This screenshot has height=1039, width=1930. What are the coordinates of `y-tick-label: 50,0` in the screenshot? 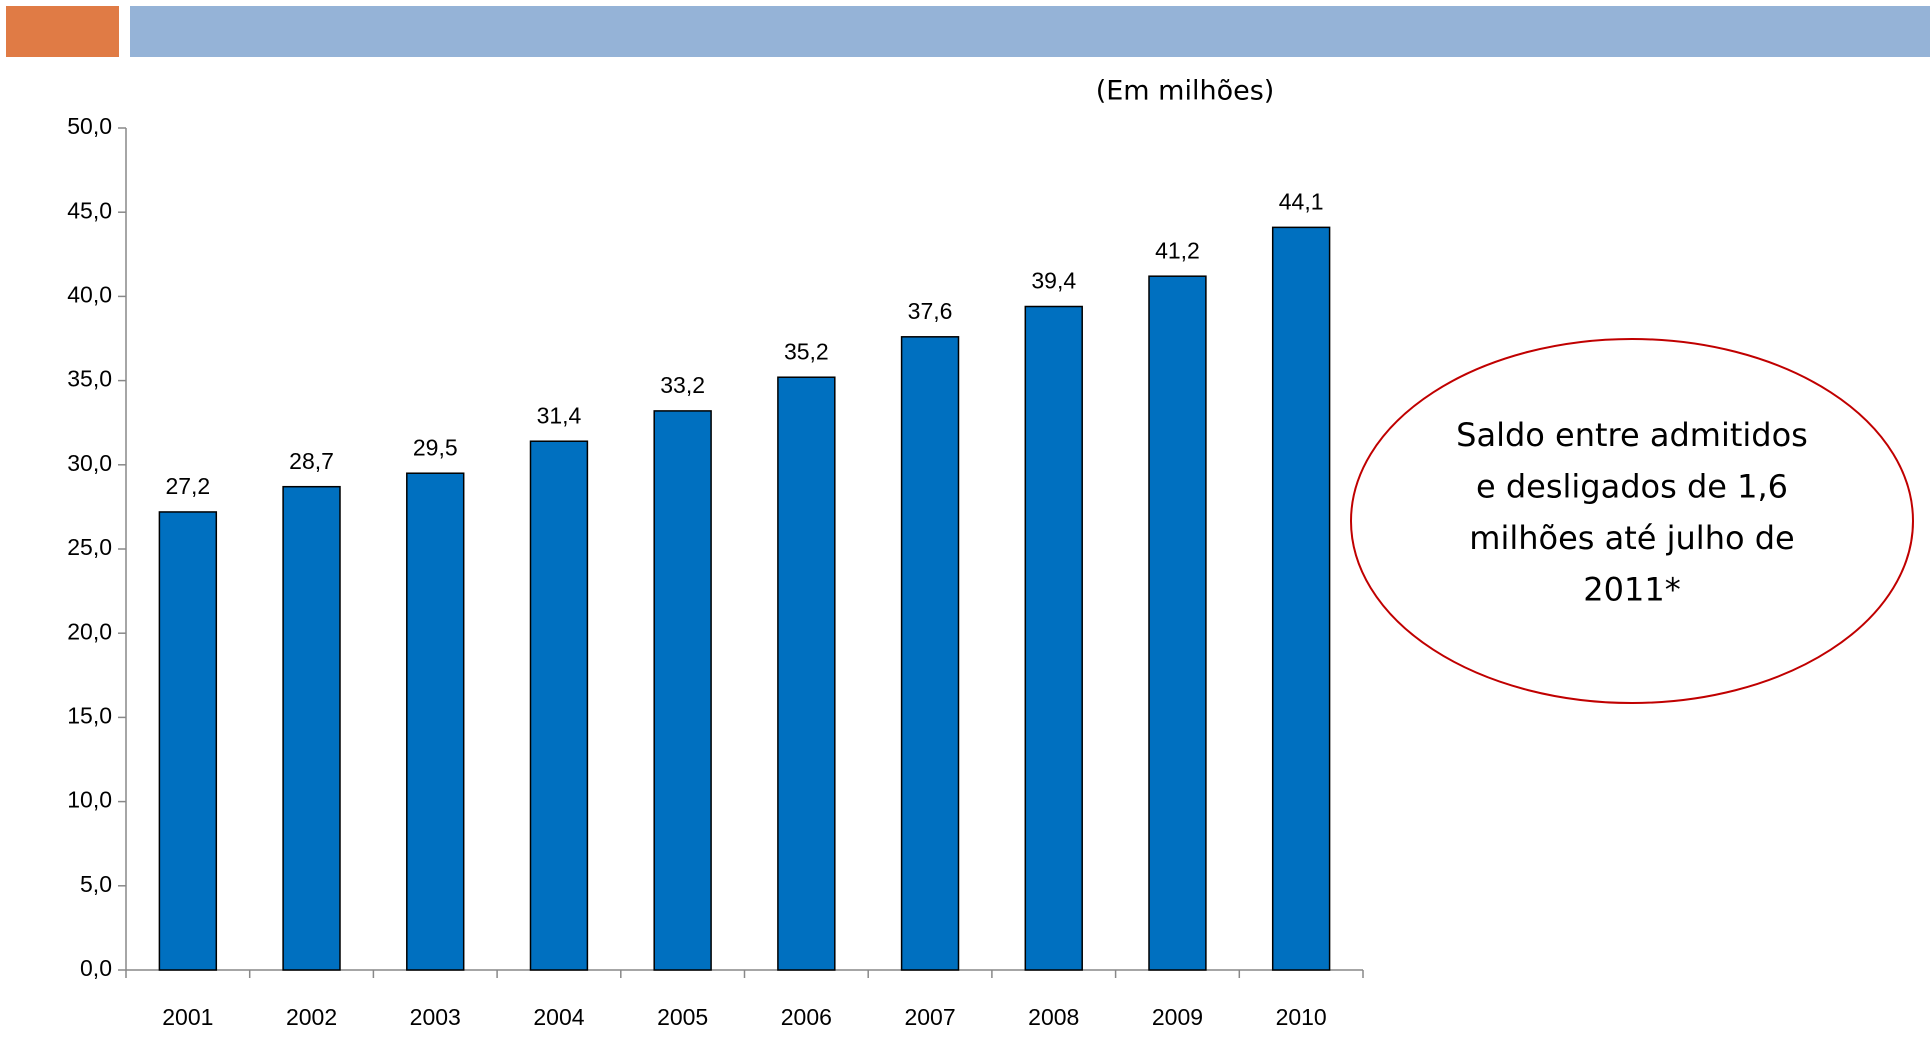 It's located at (89, 126).